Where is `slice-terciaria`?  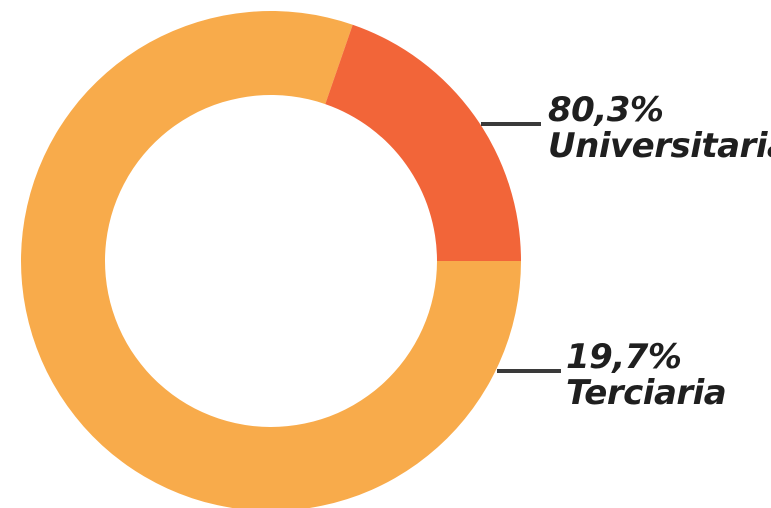
slice-terciaria is located at coordinates (423, 142).